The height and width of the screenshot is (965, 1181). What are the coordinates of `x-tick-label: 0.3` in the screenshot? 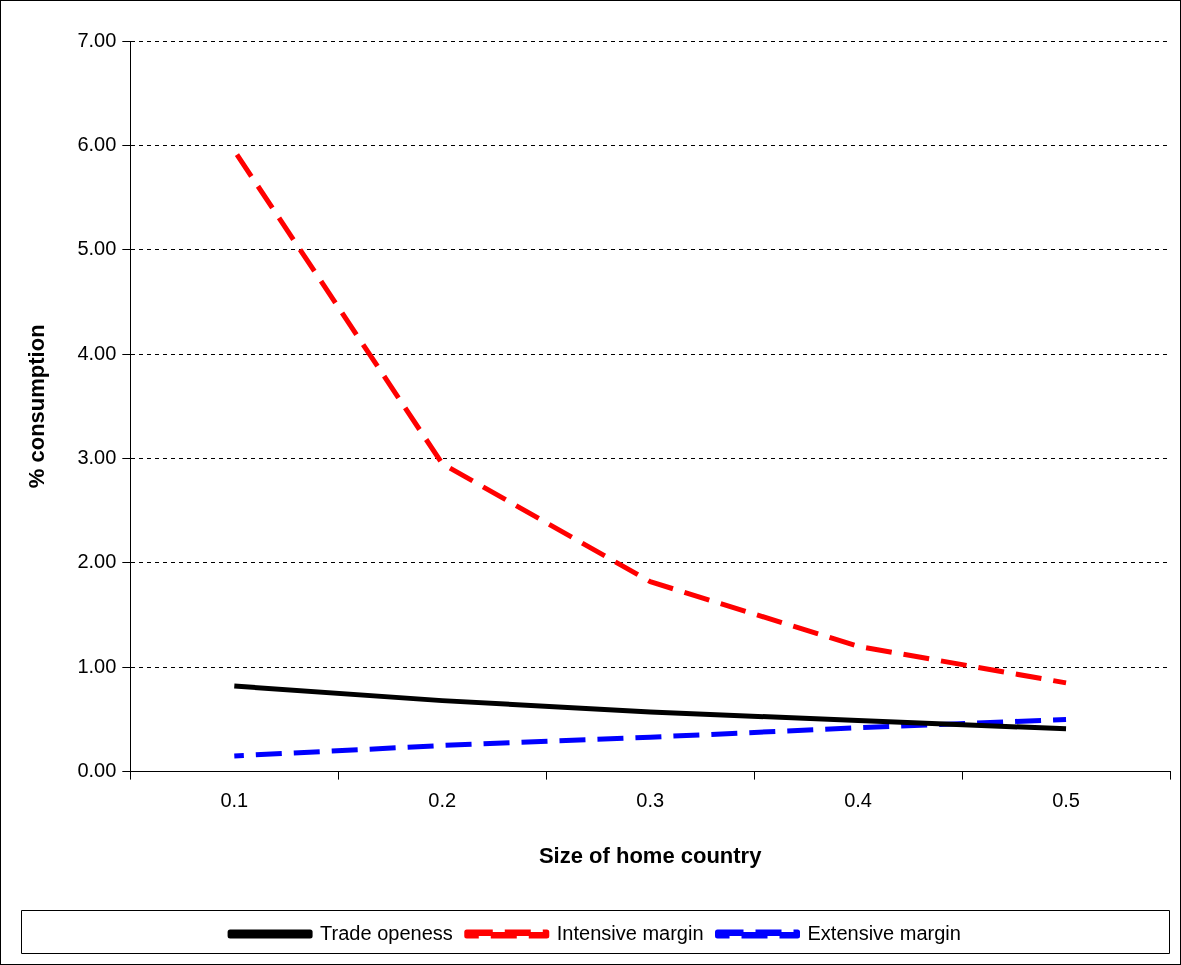 It's located at (650, 800).